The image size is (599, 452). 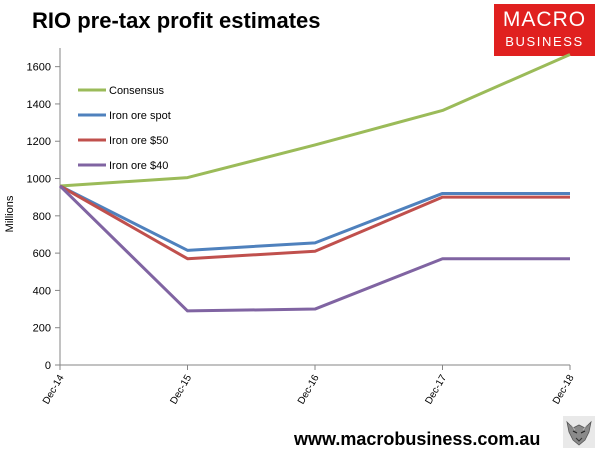 What do you see at coordinates (417, 439) in the screenshot?
I see `footer-url: www.macrobusiness.com.au` at bounding box center [417, 439].